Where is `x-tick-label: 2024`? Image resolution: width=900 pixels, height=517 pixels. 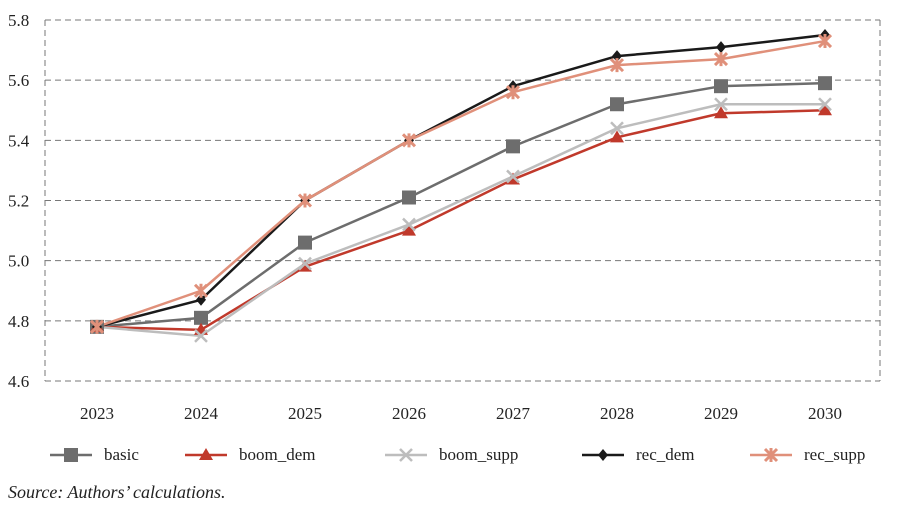
x-tick-label: 2024 is located at coordinates (201, 413).